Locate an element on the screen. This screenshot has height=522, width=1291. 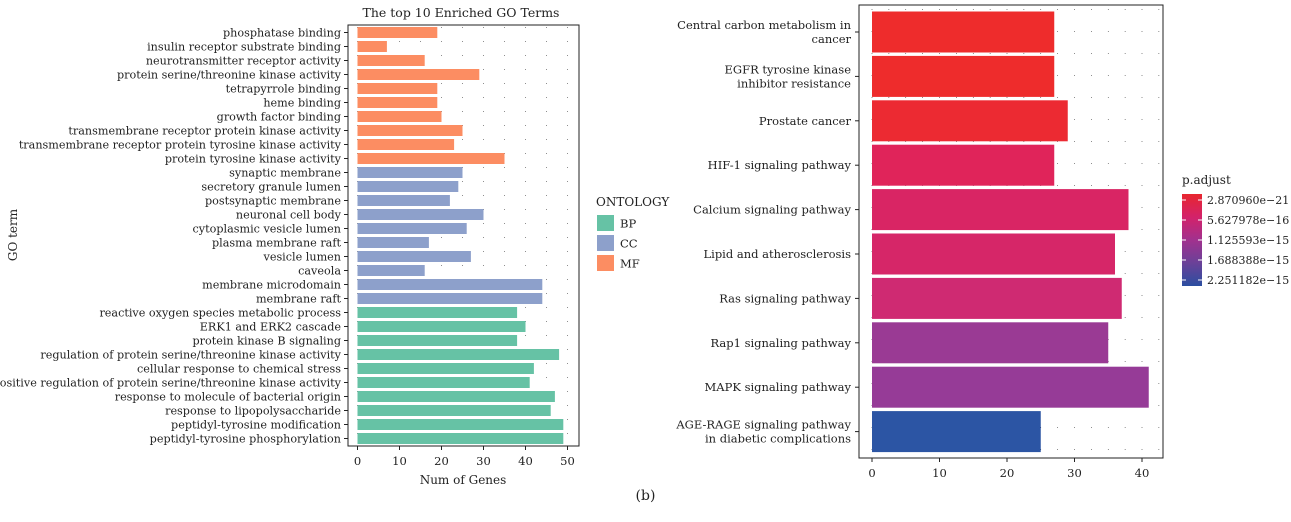
colorbar-label: 2.251182e−15 is located at coordinates (1248, 280).